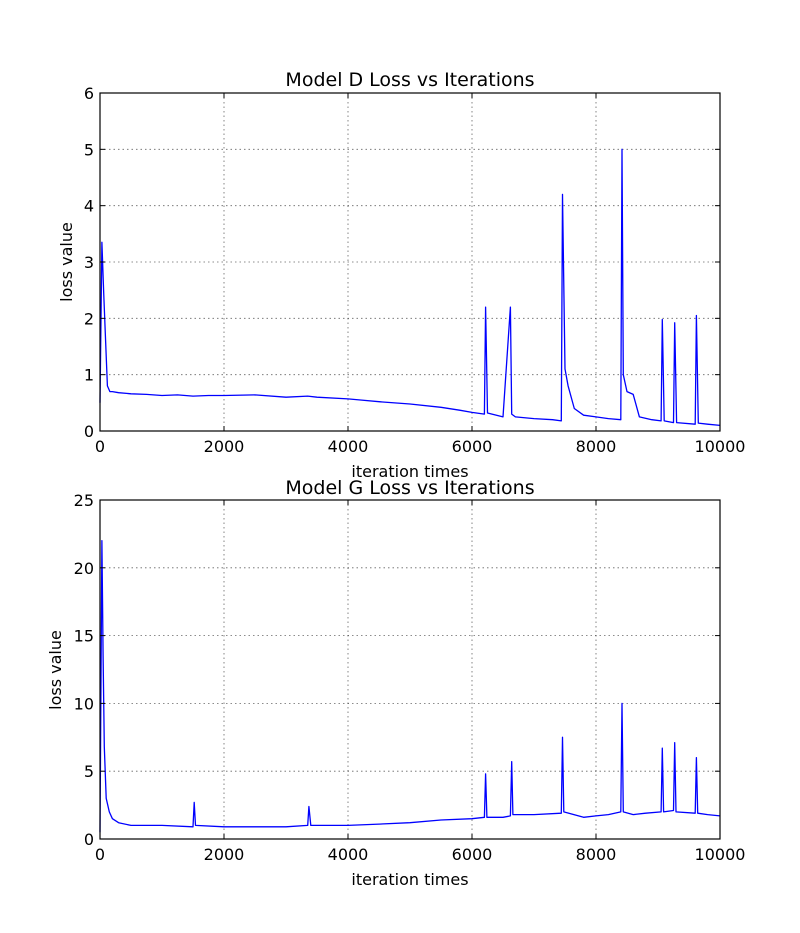 The width and height of the screenshot is (800, 933). I want to click on chart-g-ytick-label: 20, so click(84, 568).